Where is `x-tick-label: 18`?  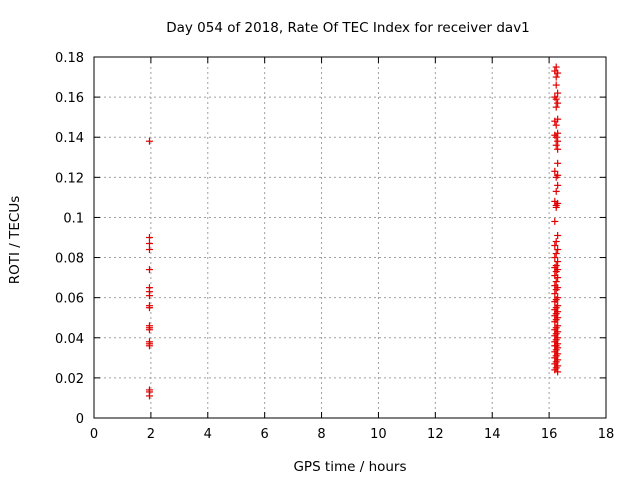 x-tick-label: 18 is located at coordinates (606, 434).